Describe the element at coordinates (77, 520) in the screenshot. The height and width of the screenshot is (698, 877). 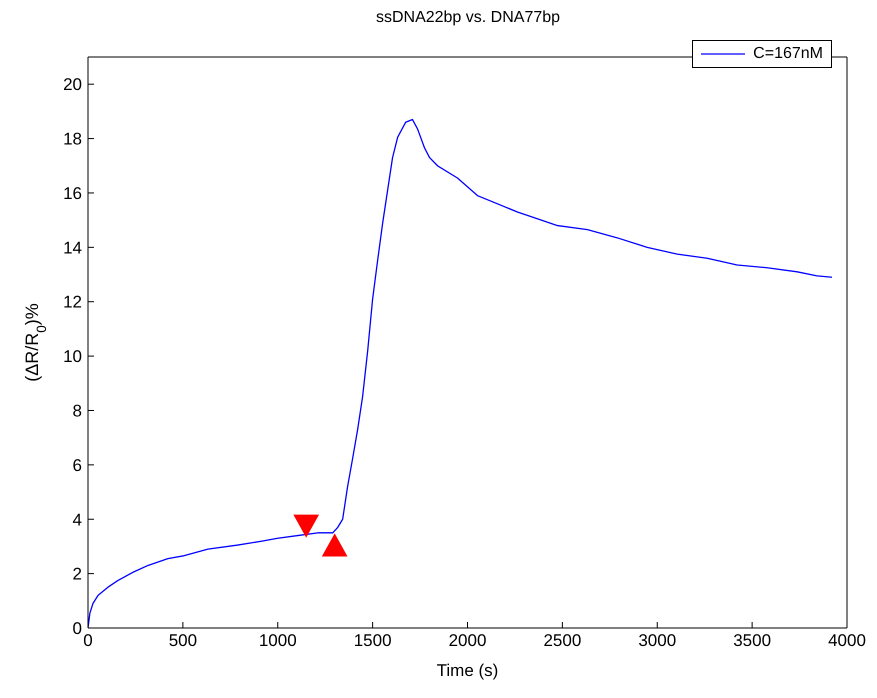
I see `y-tick-label: 4` at that location.